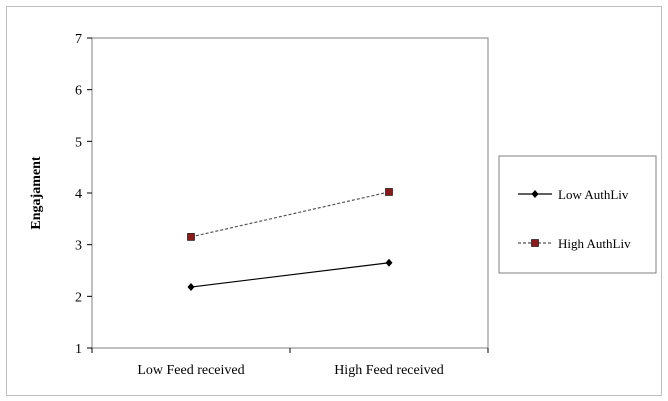  Describe the element at coordinates (535, 243) in the screenshot. I see `legend-marker-square` at that location.